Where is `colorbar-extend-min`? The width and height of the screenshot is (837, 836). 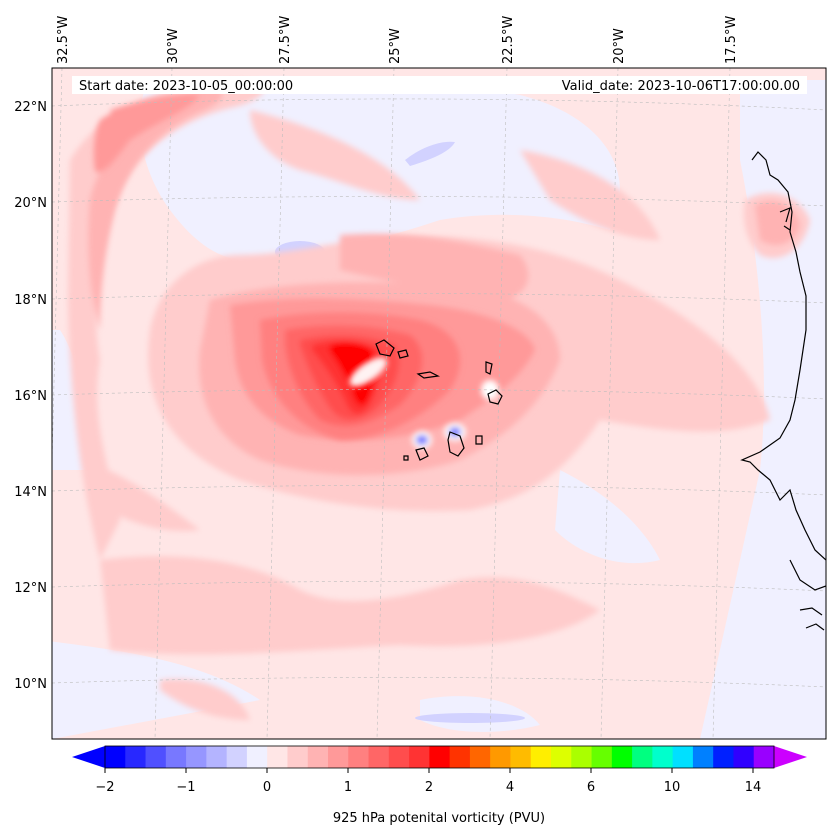
colorbar-extend-min is located at coordinates (88, 757).